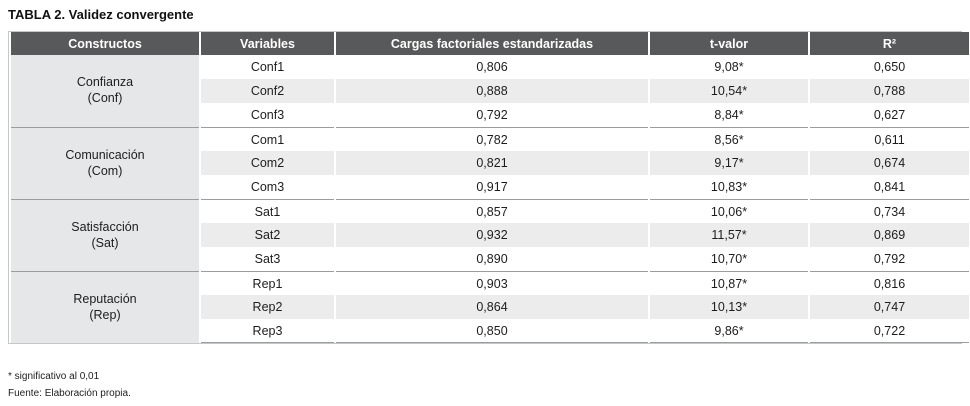 Image resolution: width=970 pixels, height=406 pixels. What do you see at coordinates (101, 14) in the screenshot?
I see `table-title: TABLA 2. Validez convergente` at bounding box center [101, 14].